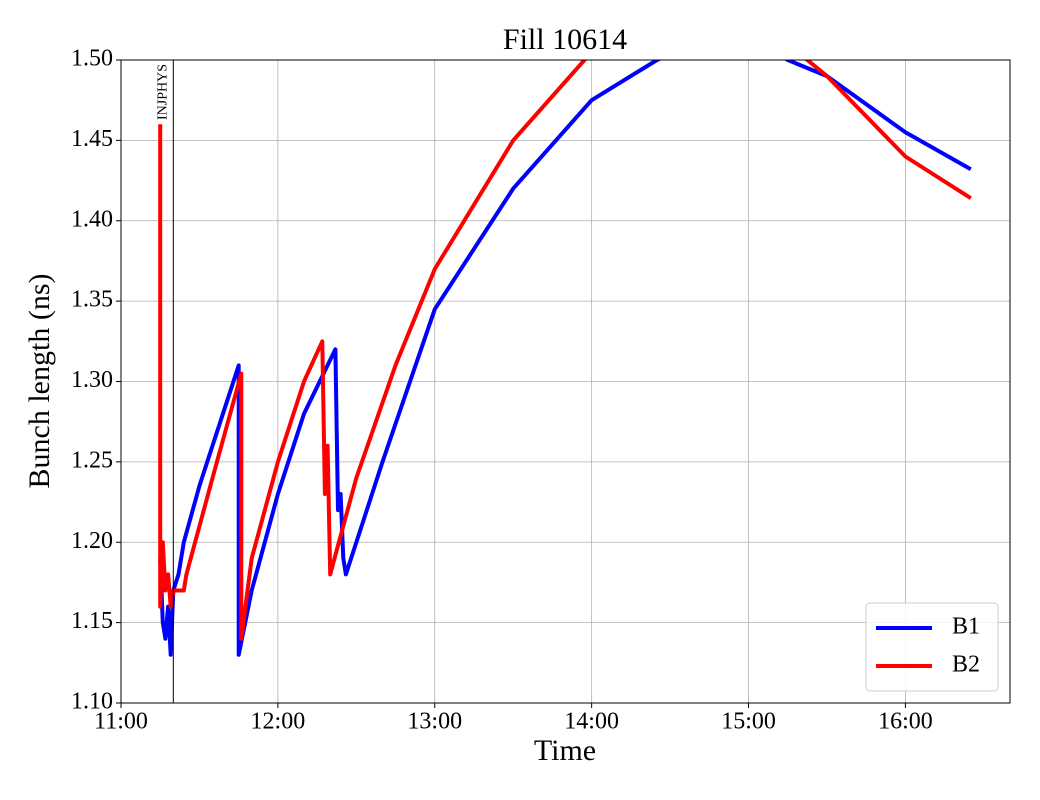 The width and height of the screenshot is (1040, 800). Describe the element at coordinates (92, 702) in the screenshot. I see `y-tick-label: 1.10` at that location.